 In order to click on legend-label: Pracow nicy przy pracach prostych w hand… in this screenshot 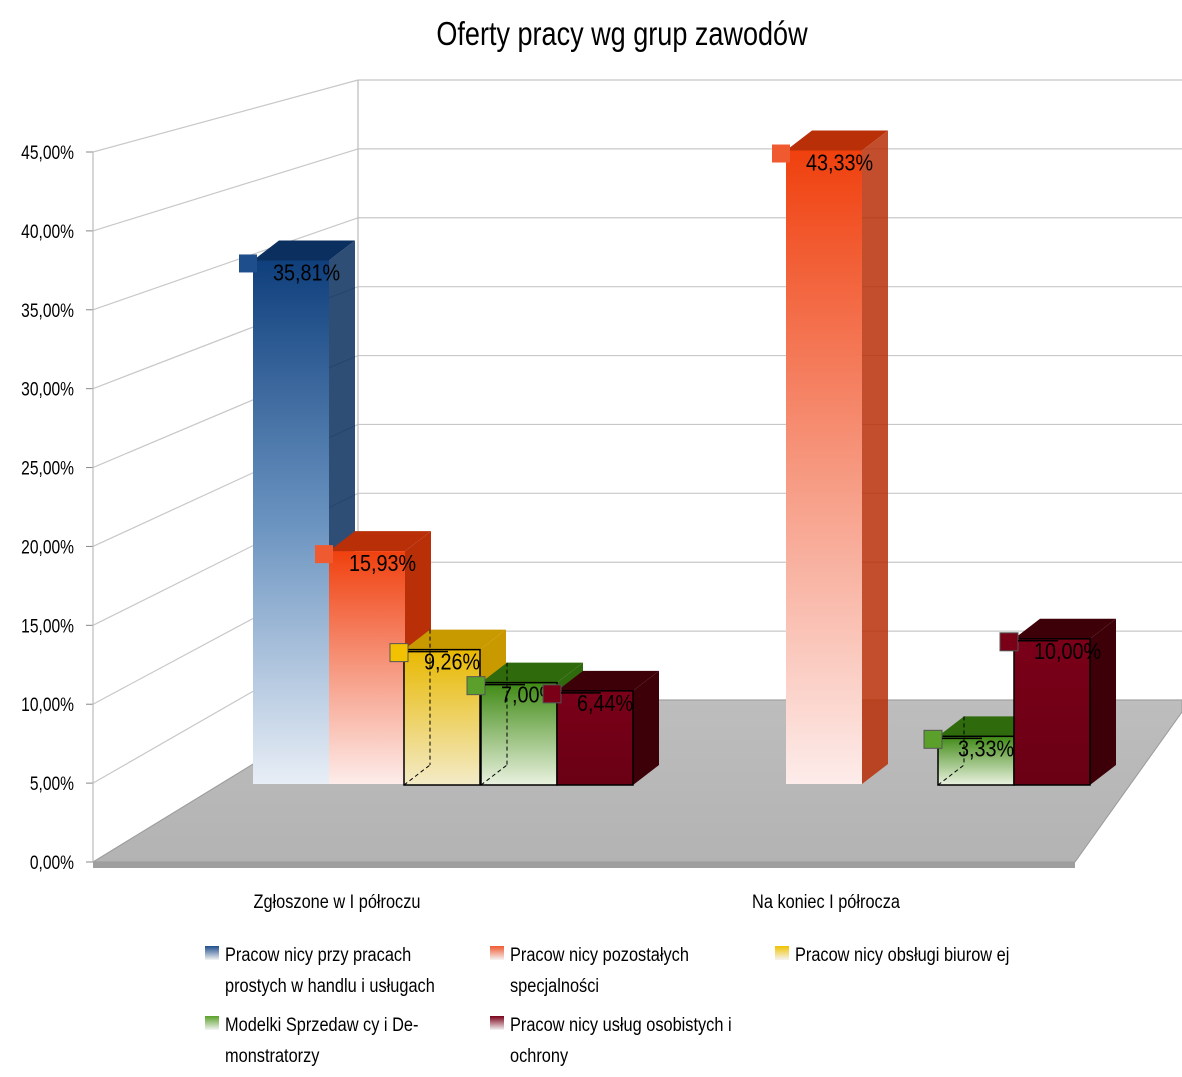, I will do `click(330, 971)`.